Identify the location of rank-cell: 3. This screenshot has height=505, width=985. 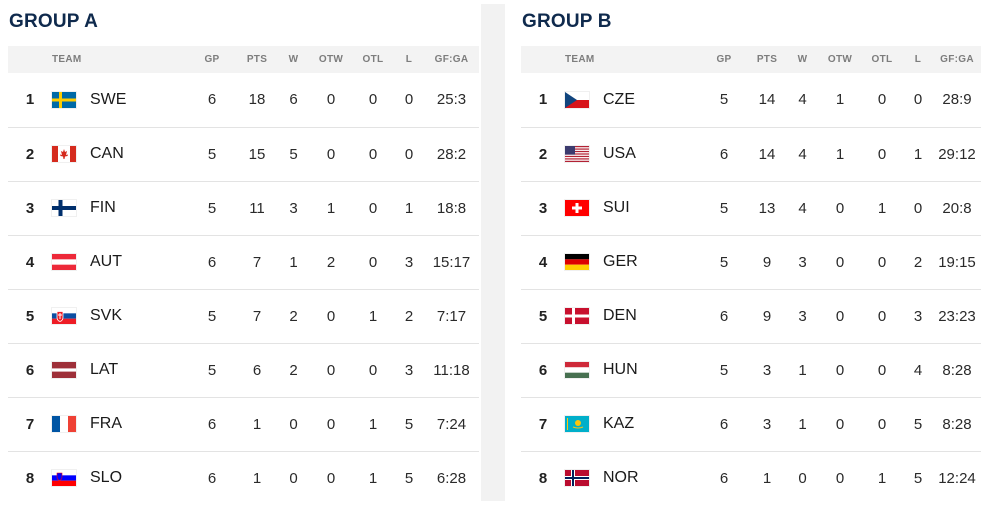
(543, 208).